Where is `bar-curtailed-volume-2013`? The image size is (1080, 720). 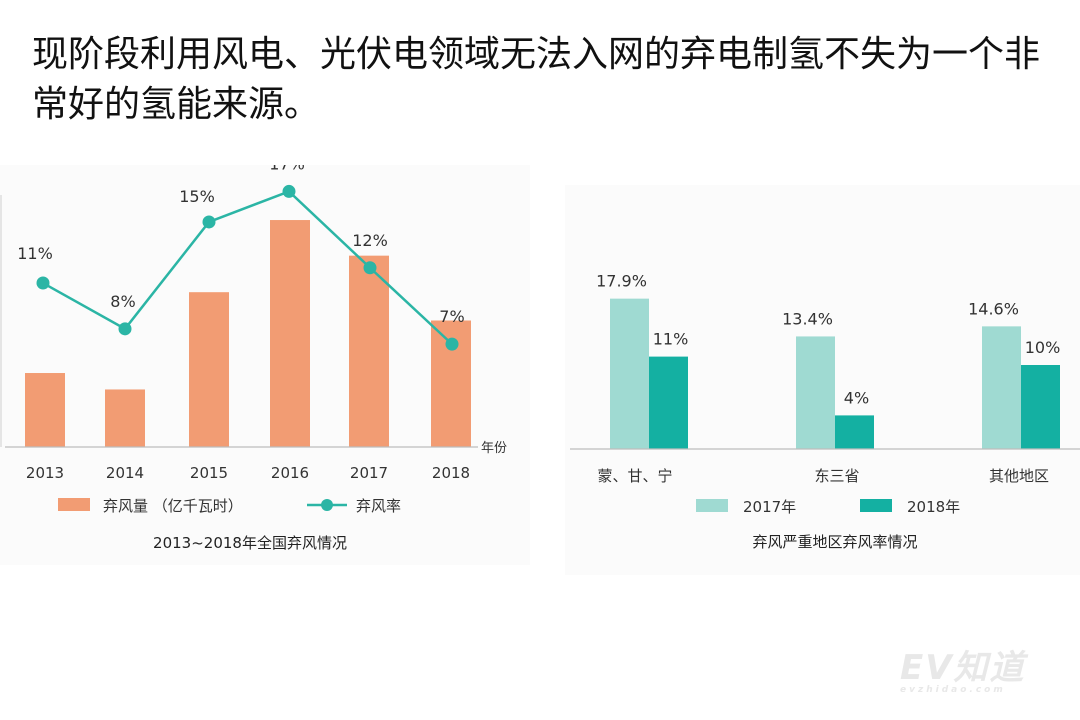
bar-curtailed-volume-2013 is located at coordinates (45, 410).